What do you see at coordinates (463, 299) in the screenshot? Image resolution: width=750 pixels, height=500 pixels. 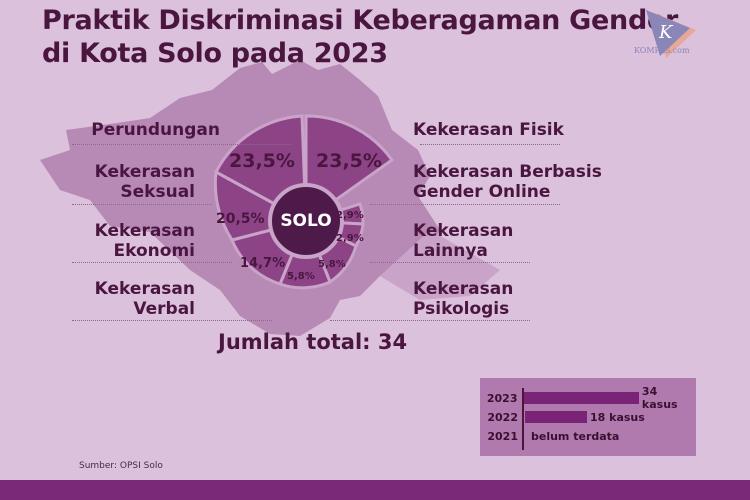 I see `label-psikologis: Kekerasan Psikologis` at bounding box center [463, 299].